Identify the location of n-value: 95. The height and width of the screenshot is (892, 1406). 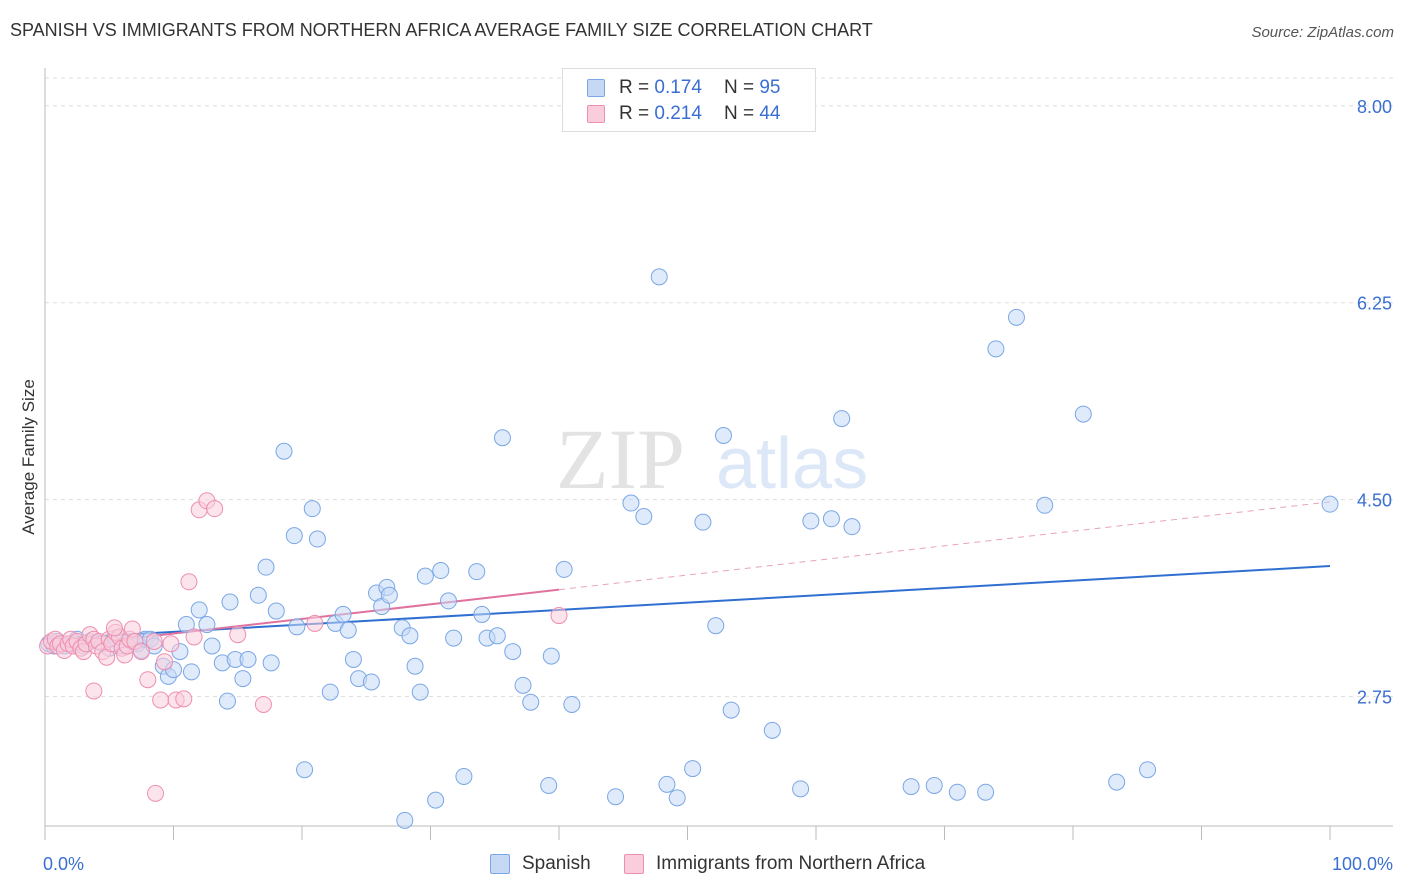
(770, 87).